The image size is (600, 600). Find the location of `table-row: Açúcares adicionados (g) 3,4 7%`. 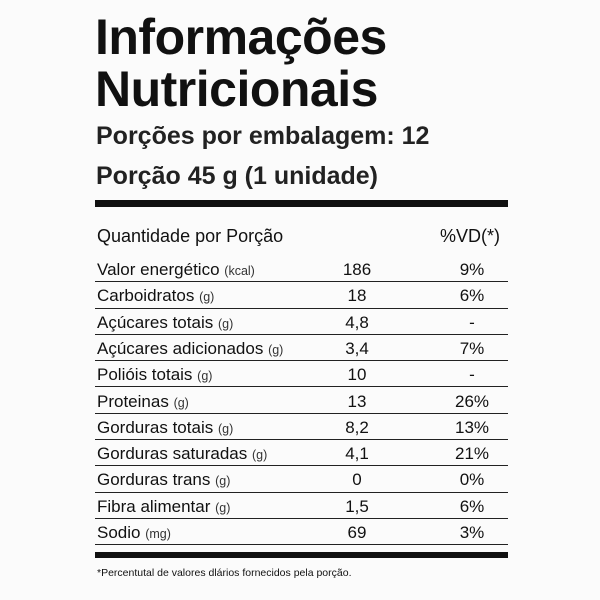

table-row: Açúcares adicionados (g) 3,4 7% is located at coordinates (301, 348).